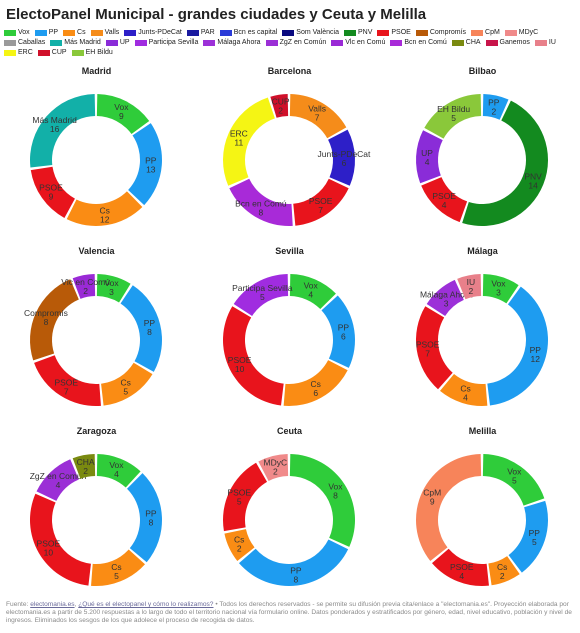 The width and height of the screenshot is (580, 633). Describe the element at coordinates (358, 42) in the screenshot. I see `legend-item-vlc-en-comu: Vlc en Comú` at that location.